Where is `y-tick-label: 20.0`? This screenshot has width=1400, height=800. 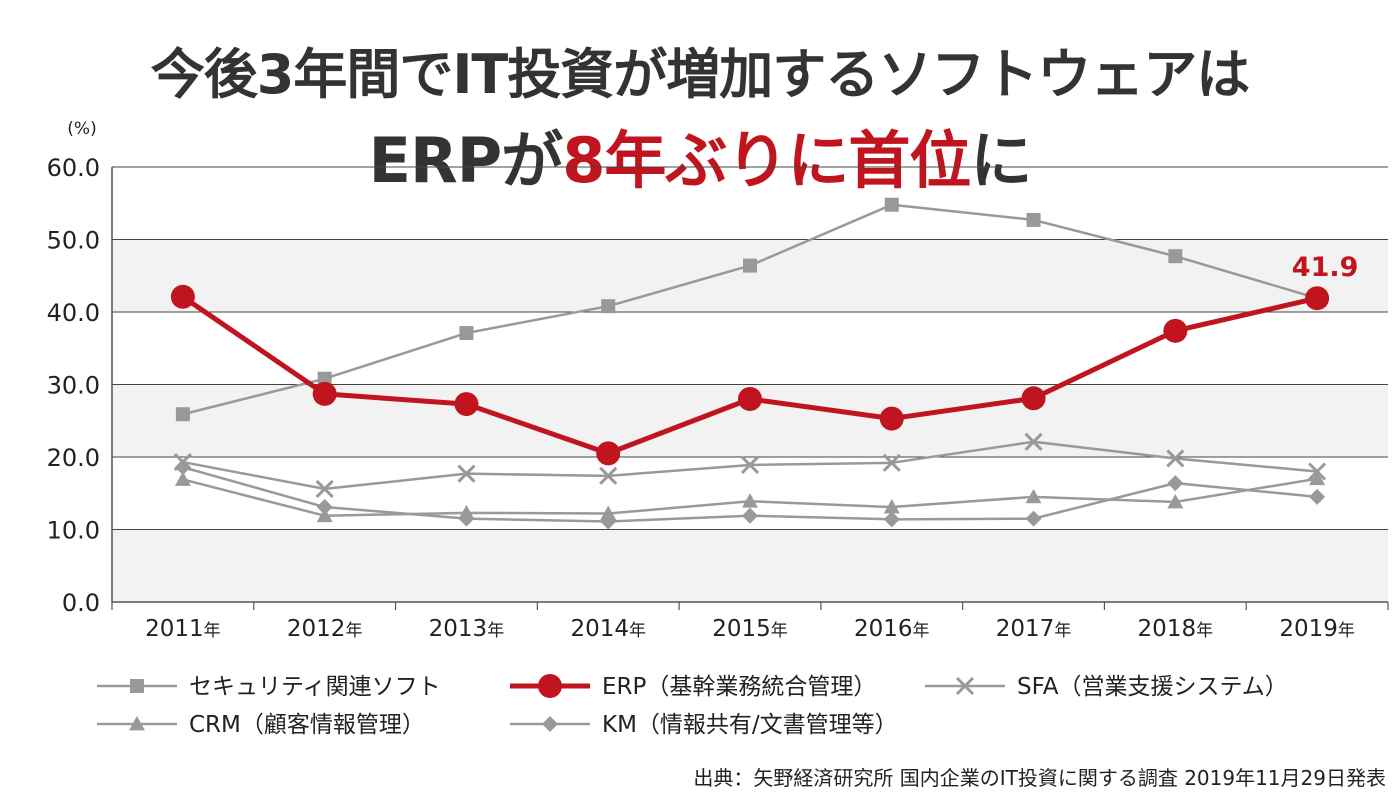 y-tick-label: 20.0 is located at coordinates (73, 458).